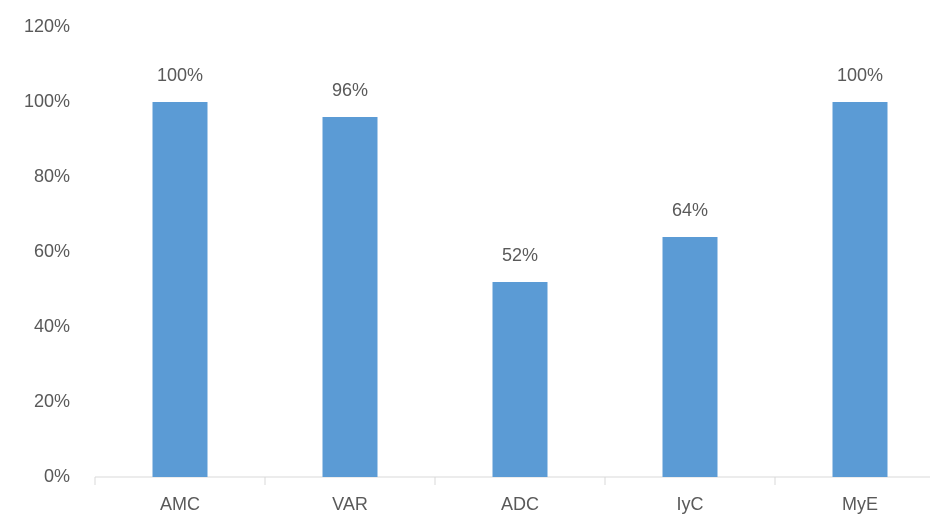 This screenshot has width=930, height=523. I want to click on y-tick-label: 60%, so click(52, 251).